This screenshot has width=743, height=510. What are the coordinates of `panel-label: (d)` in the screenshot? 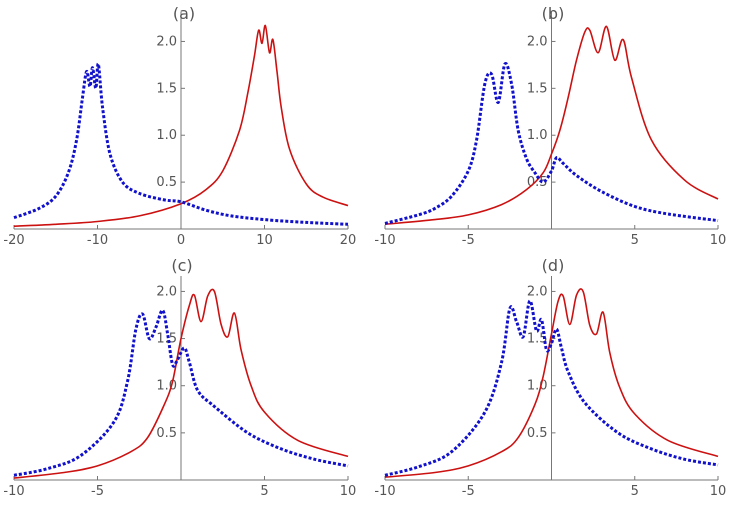 It's located at (553, 265).